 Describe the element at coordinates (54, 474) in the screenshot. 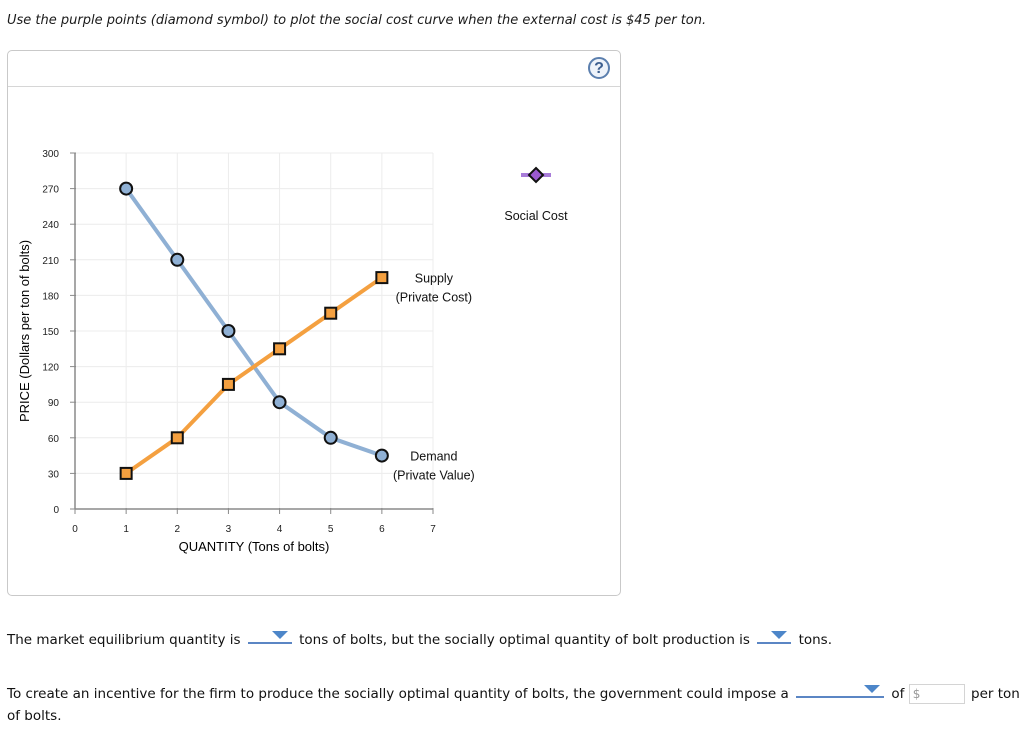

I see `y-tick-label: 30` at that location.